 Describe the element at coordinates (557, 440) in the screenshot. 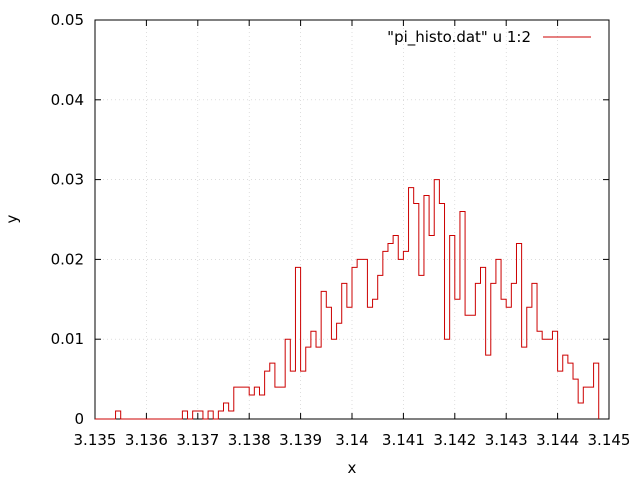

I see `x-tick-label: 3.144` at that location.